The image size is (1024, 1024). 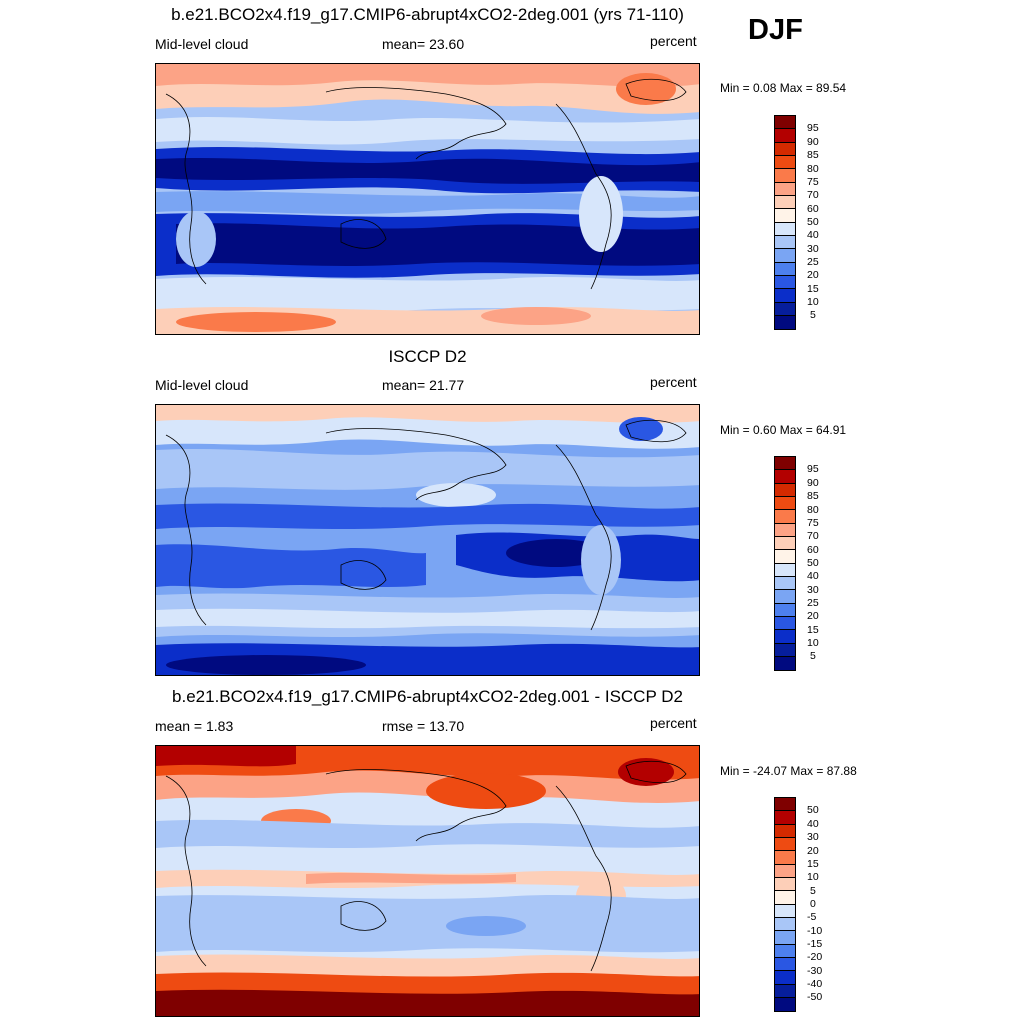 What do you see at coordinates (813, 128) in the screenshot?
I see `panel-1-tick: 95` at bounding box center [813, 128].